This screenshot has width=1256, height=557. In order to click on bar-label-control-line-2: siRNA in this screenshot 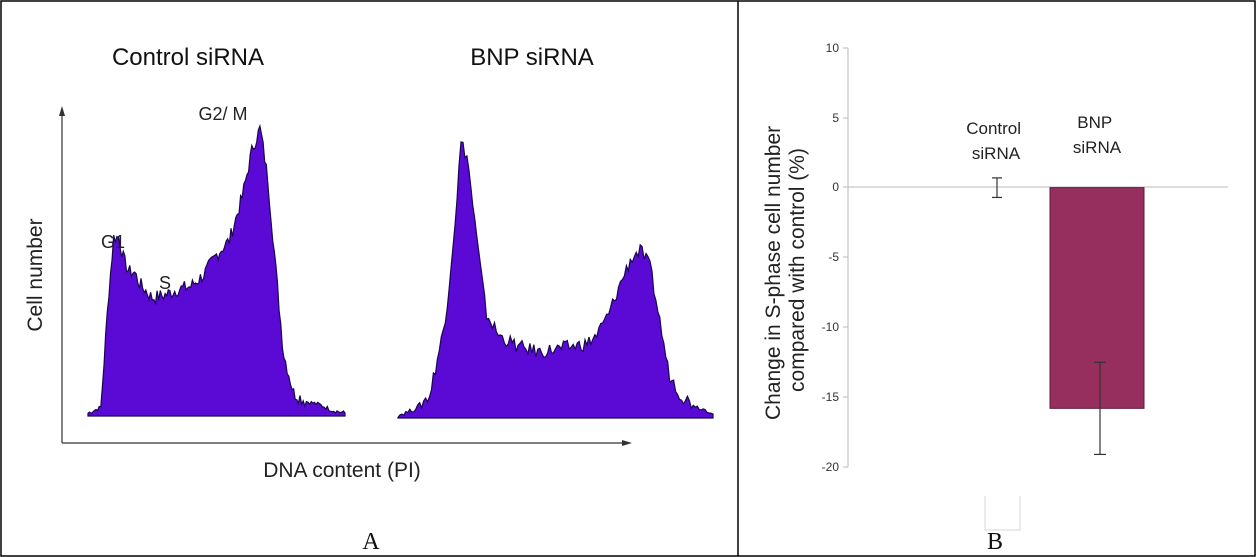, I will do `click(996, 153)`.